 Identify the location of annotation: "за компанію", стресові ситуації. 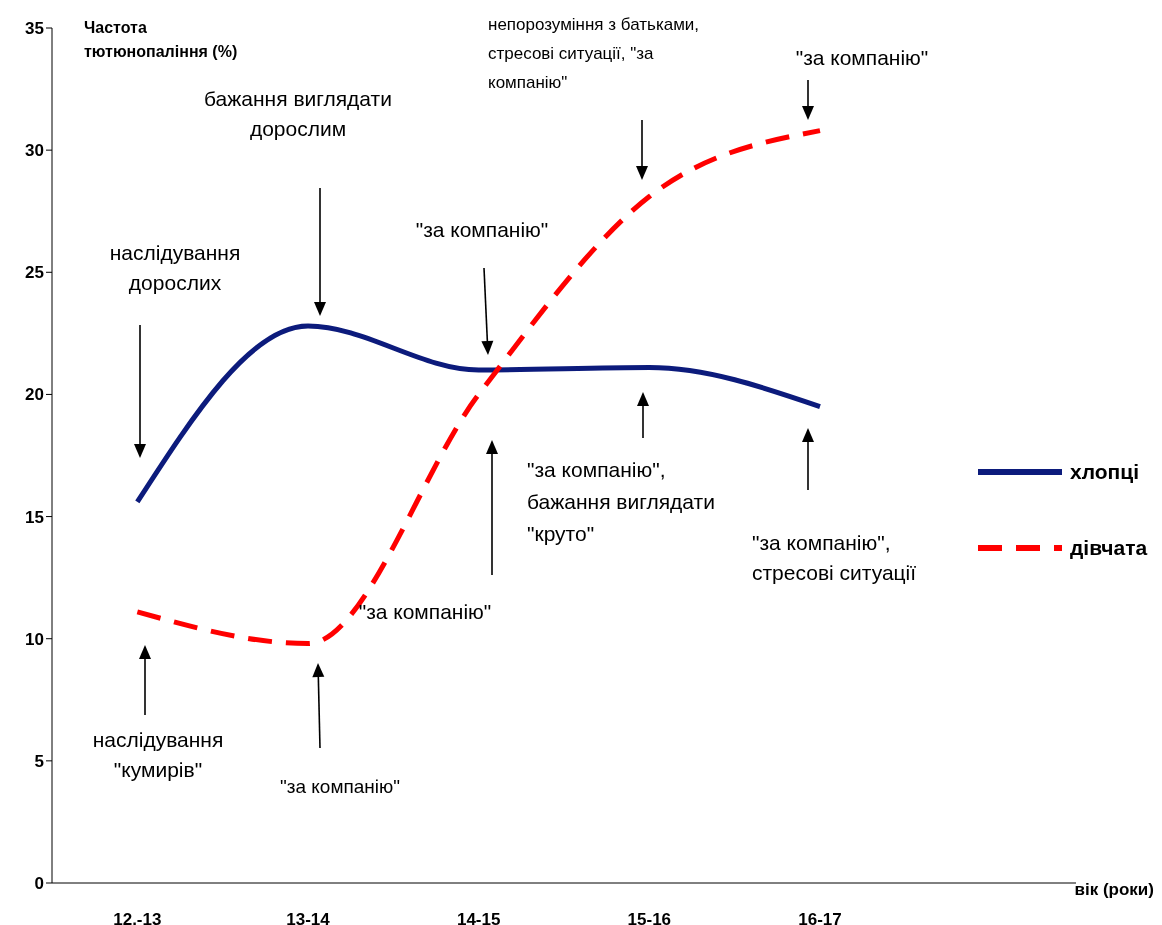
(834, 557).